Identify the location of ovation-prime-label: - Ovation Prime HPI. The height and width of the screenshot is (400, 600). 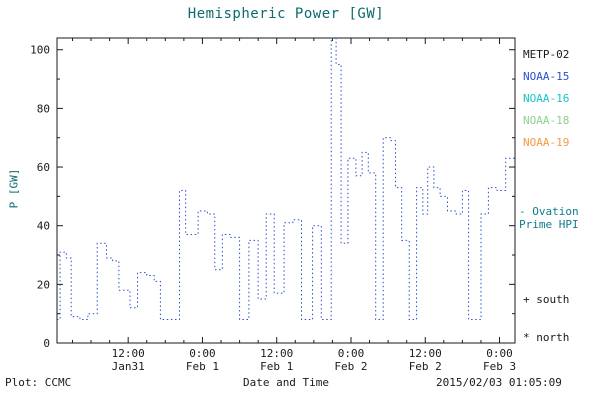
(549, 218).